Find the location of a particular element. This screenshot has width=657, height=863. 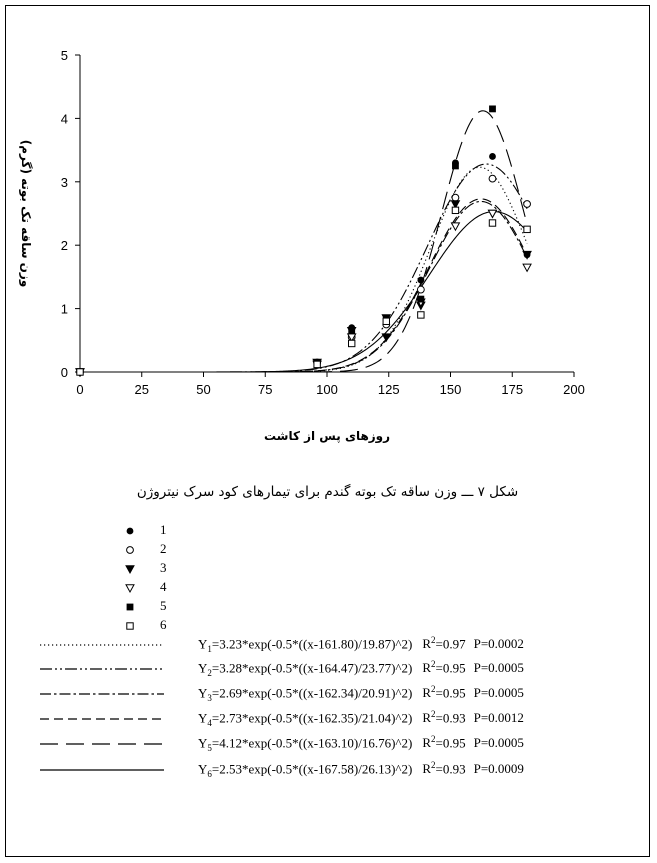

equation-subscript: 6 is located at coordinates (209, 773).